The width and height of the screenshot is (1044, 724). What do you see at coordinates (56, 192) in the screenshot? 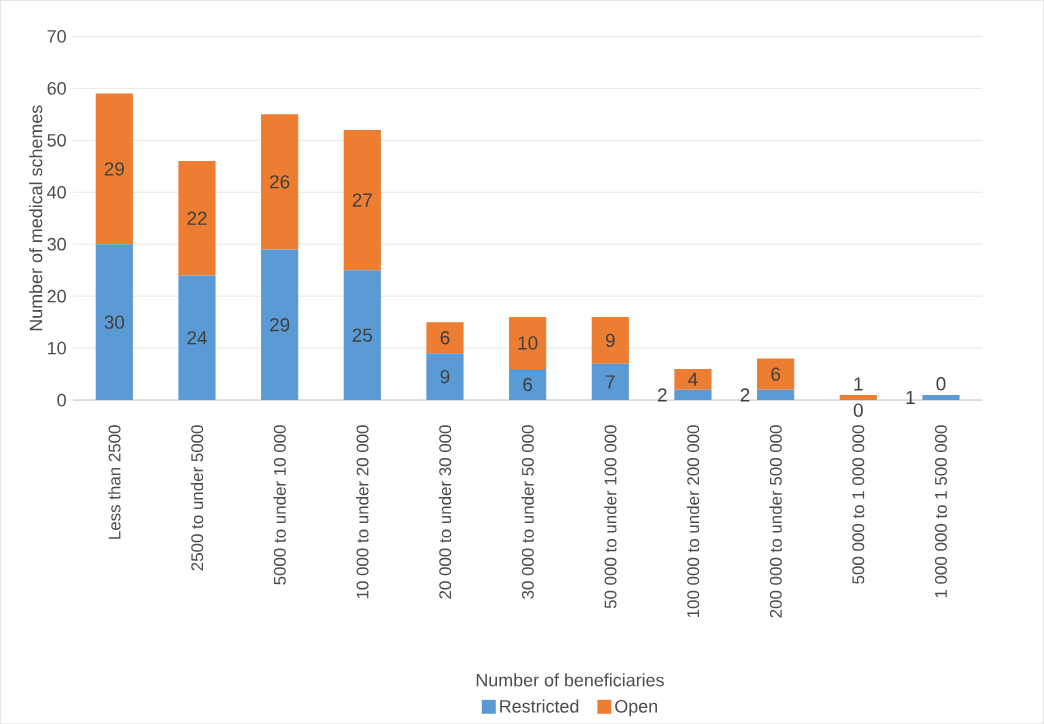
I see `y-tick-label: 40` at bounding box center [56, 192].